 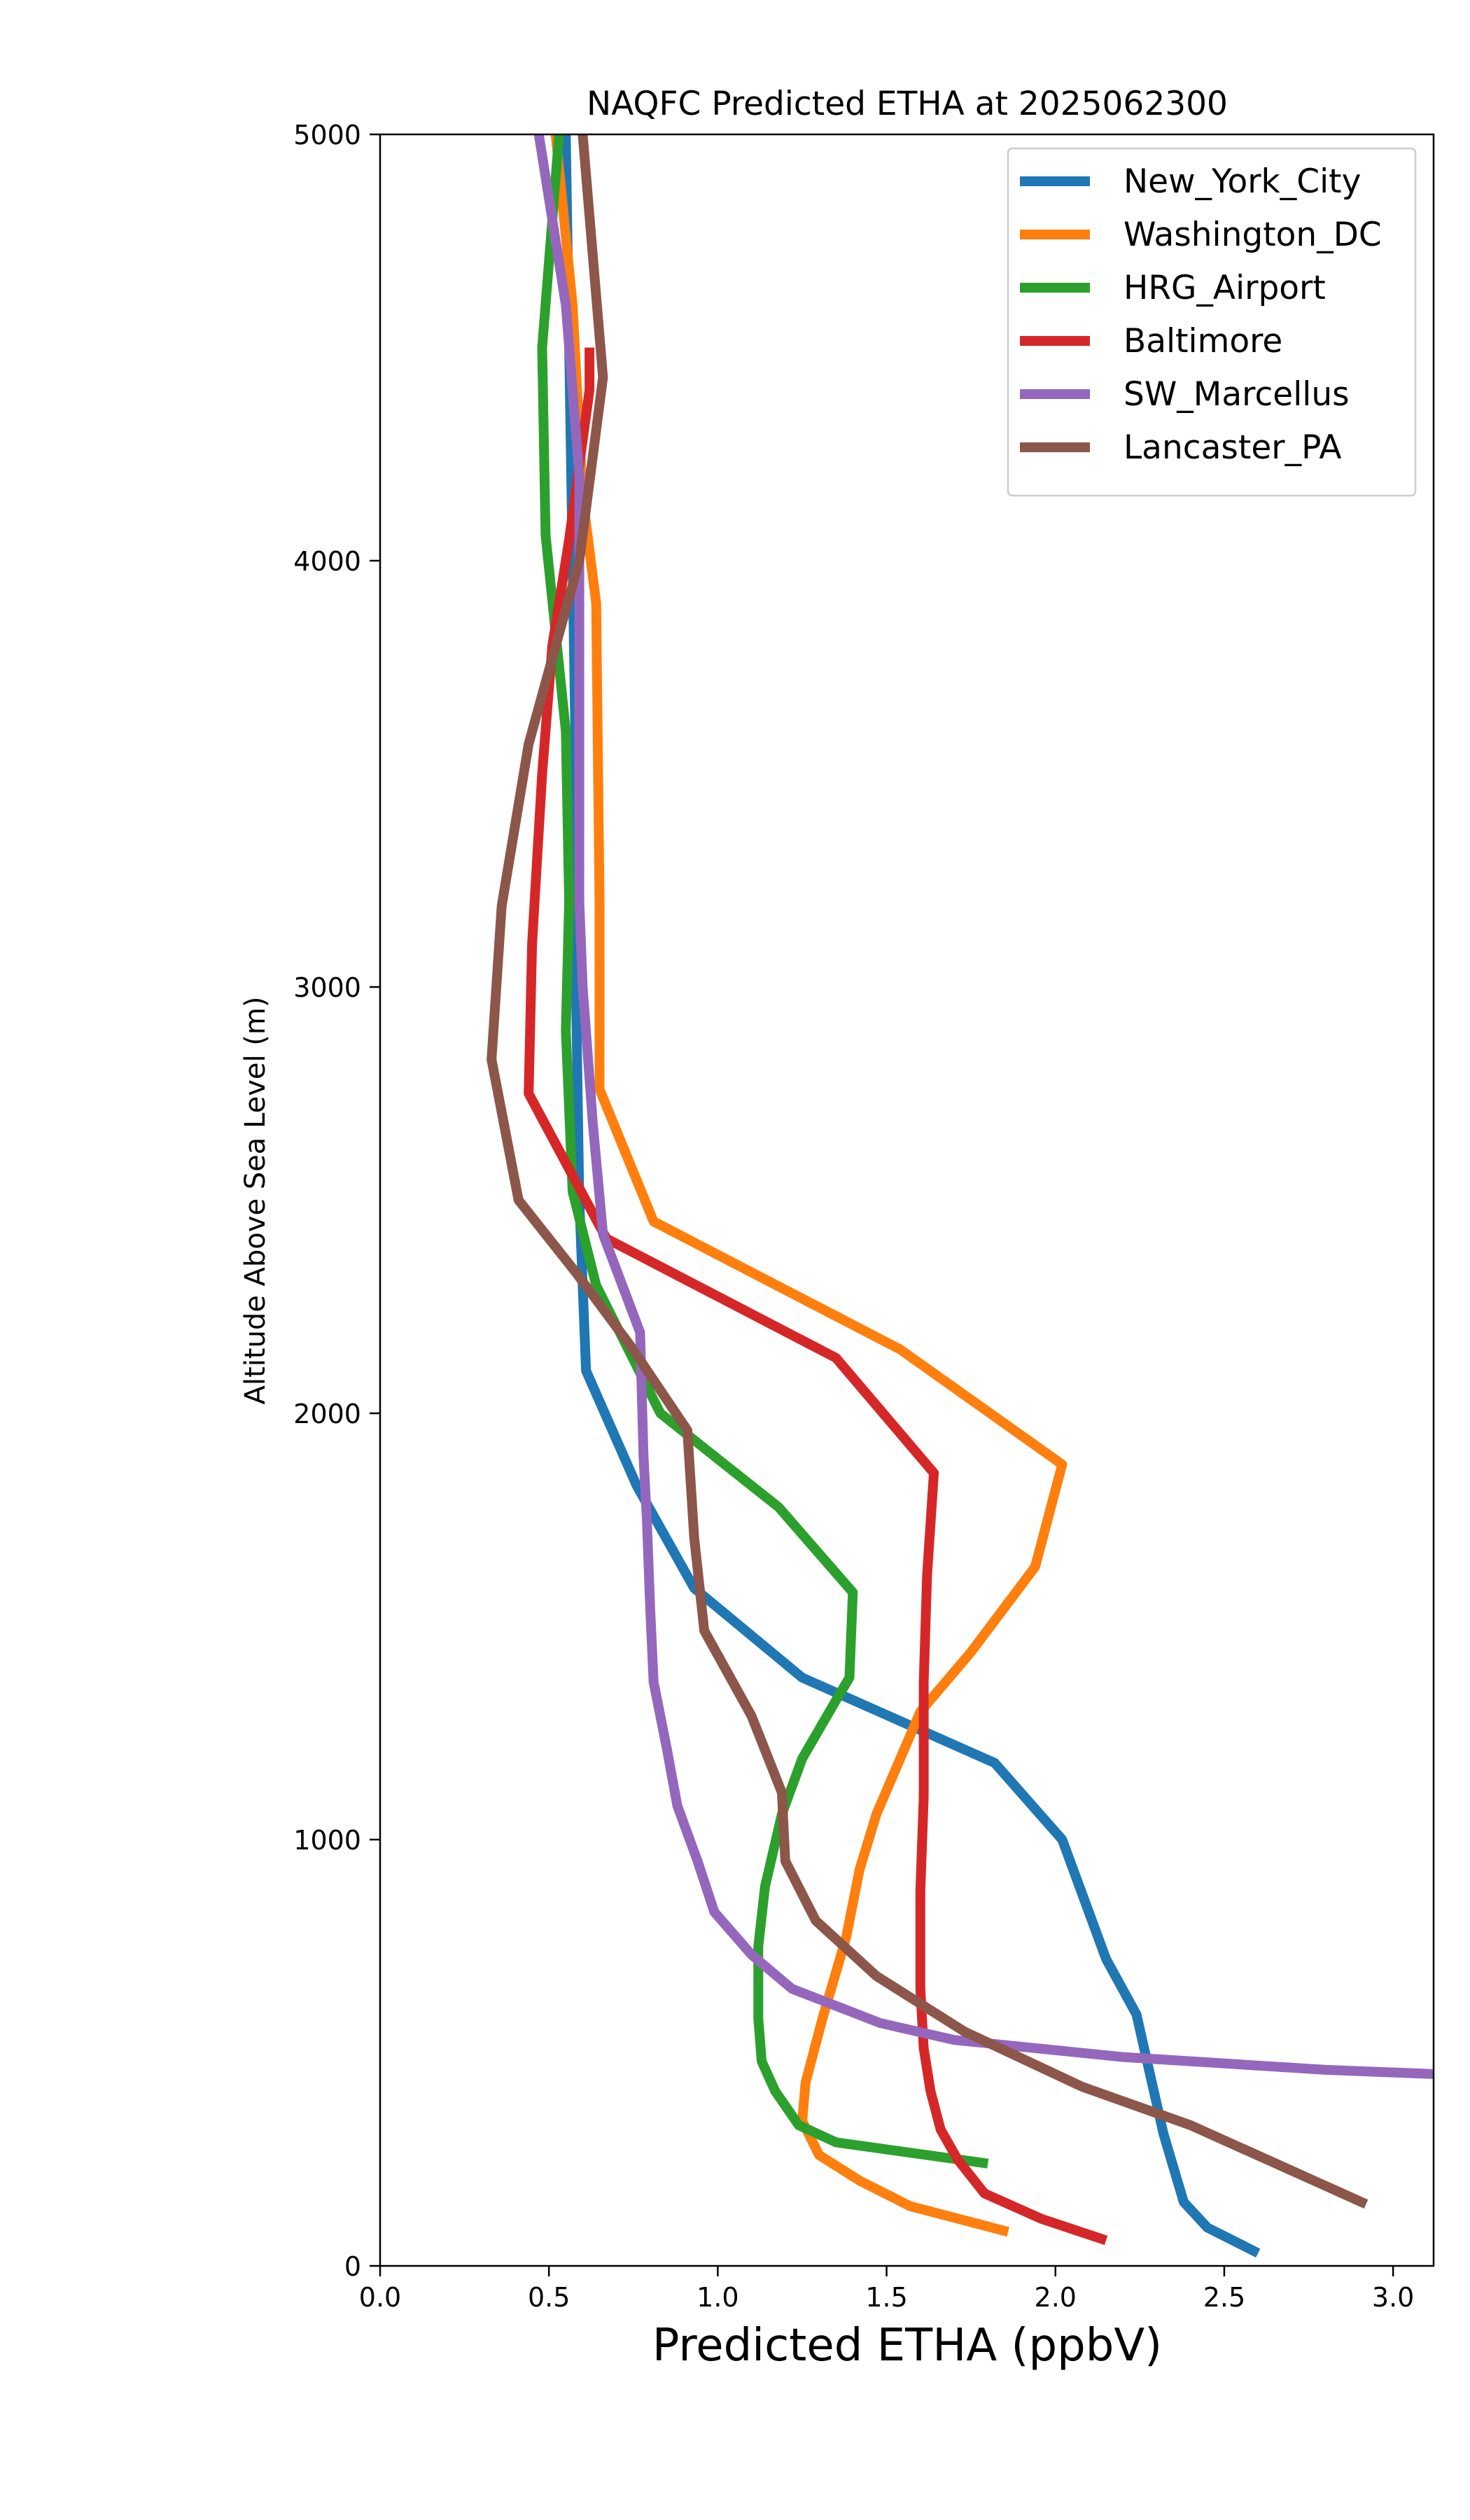 I want to click on y-tick-label: 5000, so click(x=327, y=135).